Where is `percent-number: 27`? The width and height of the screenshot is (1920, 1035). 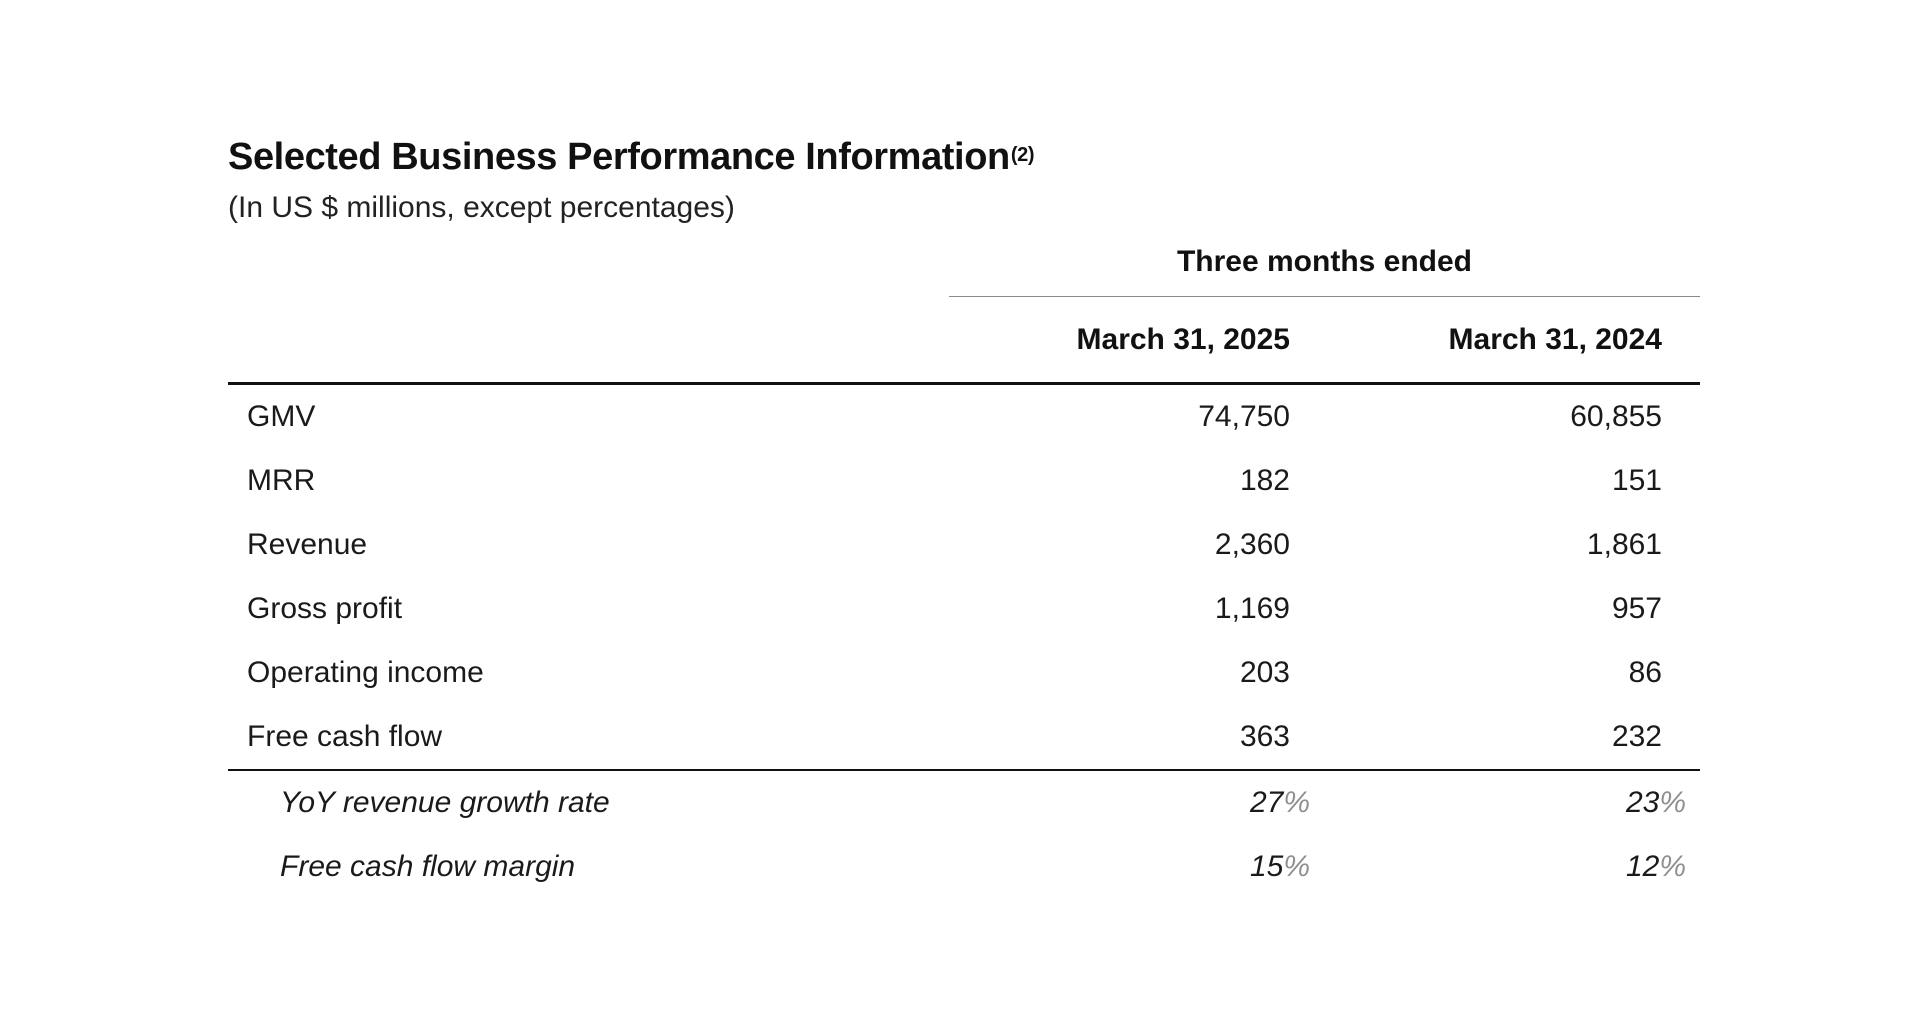 percent-number: 27 is located at coordinates (1266, 802).